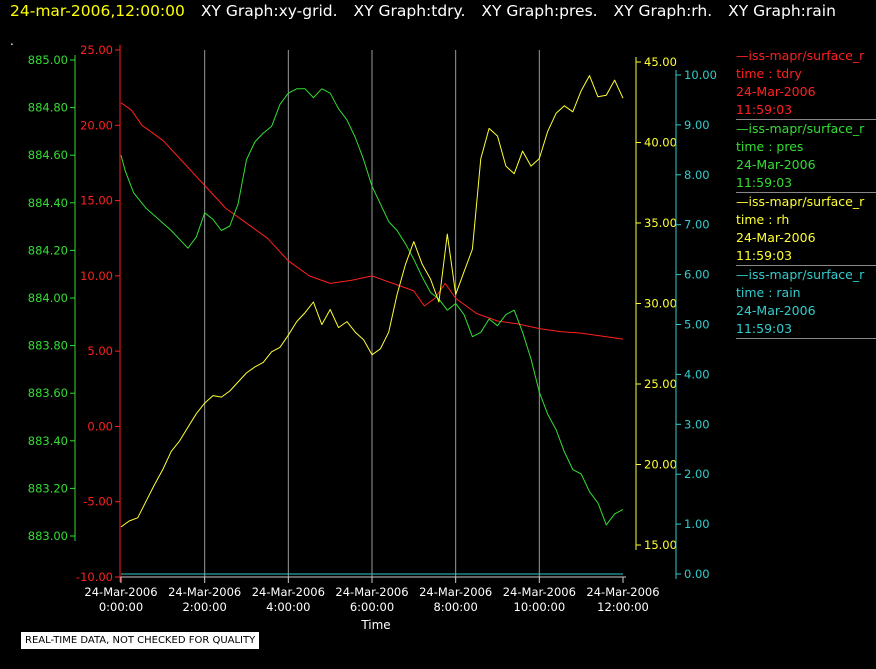 This screenshot has width=876, height=669. What do you see at coordinates (48, 393) in the screenshot?
I see `y-tick-label-pres: 883.60` at bounding box center [48, 393].